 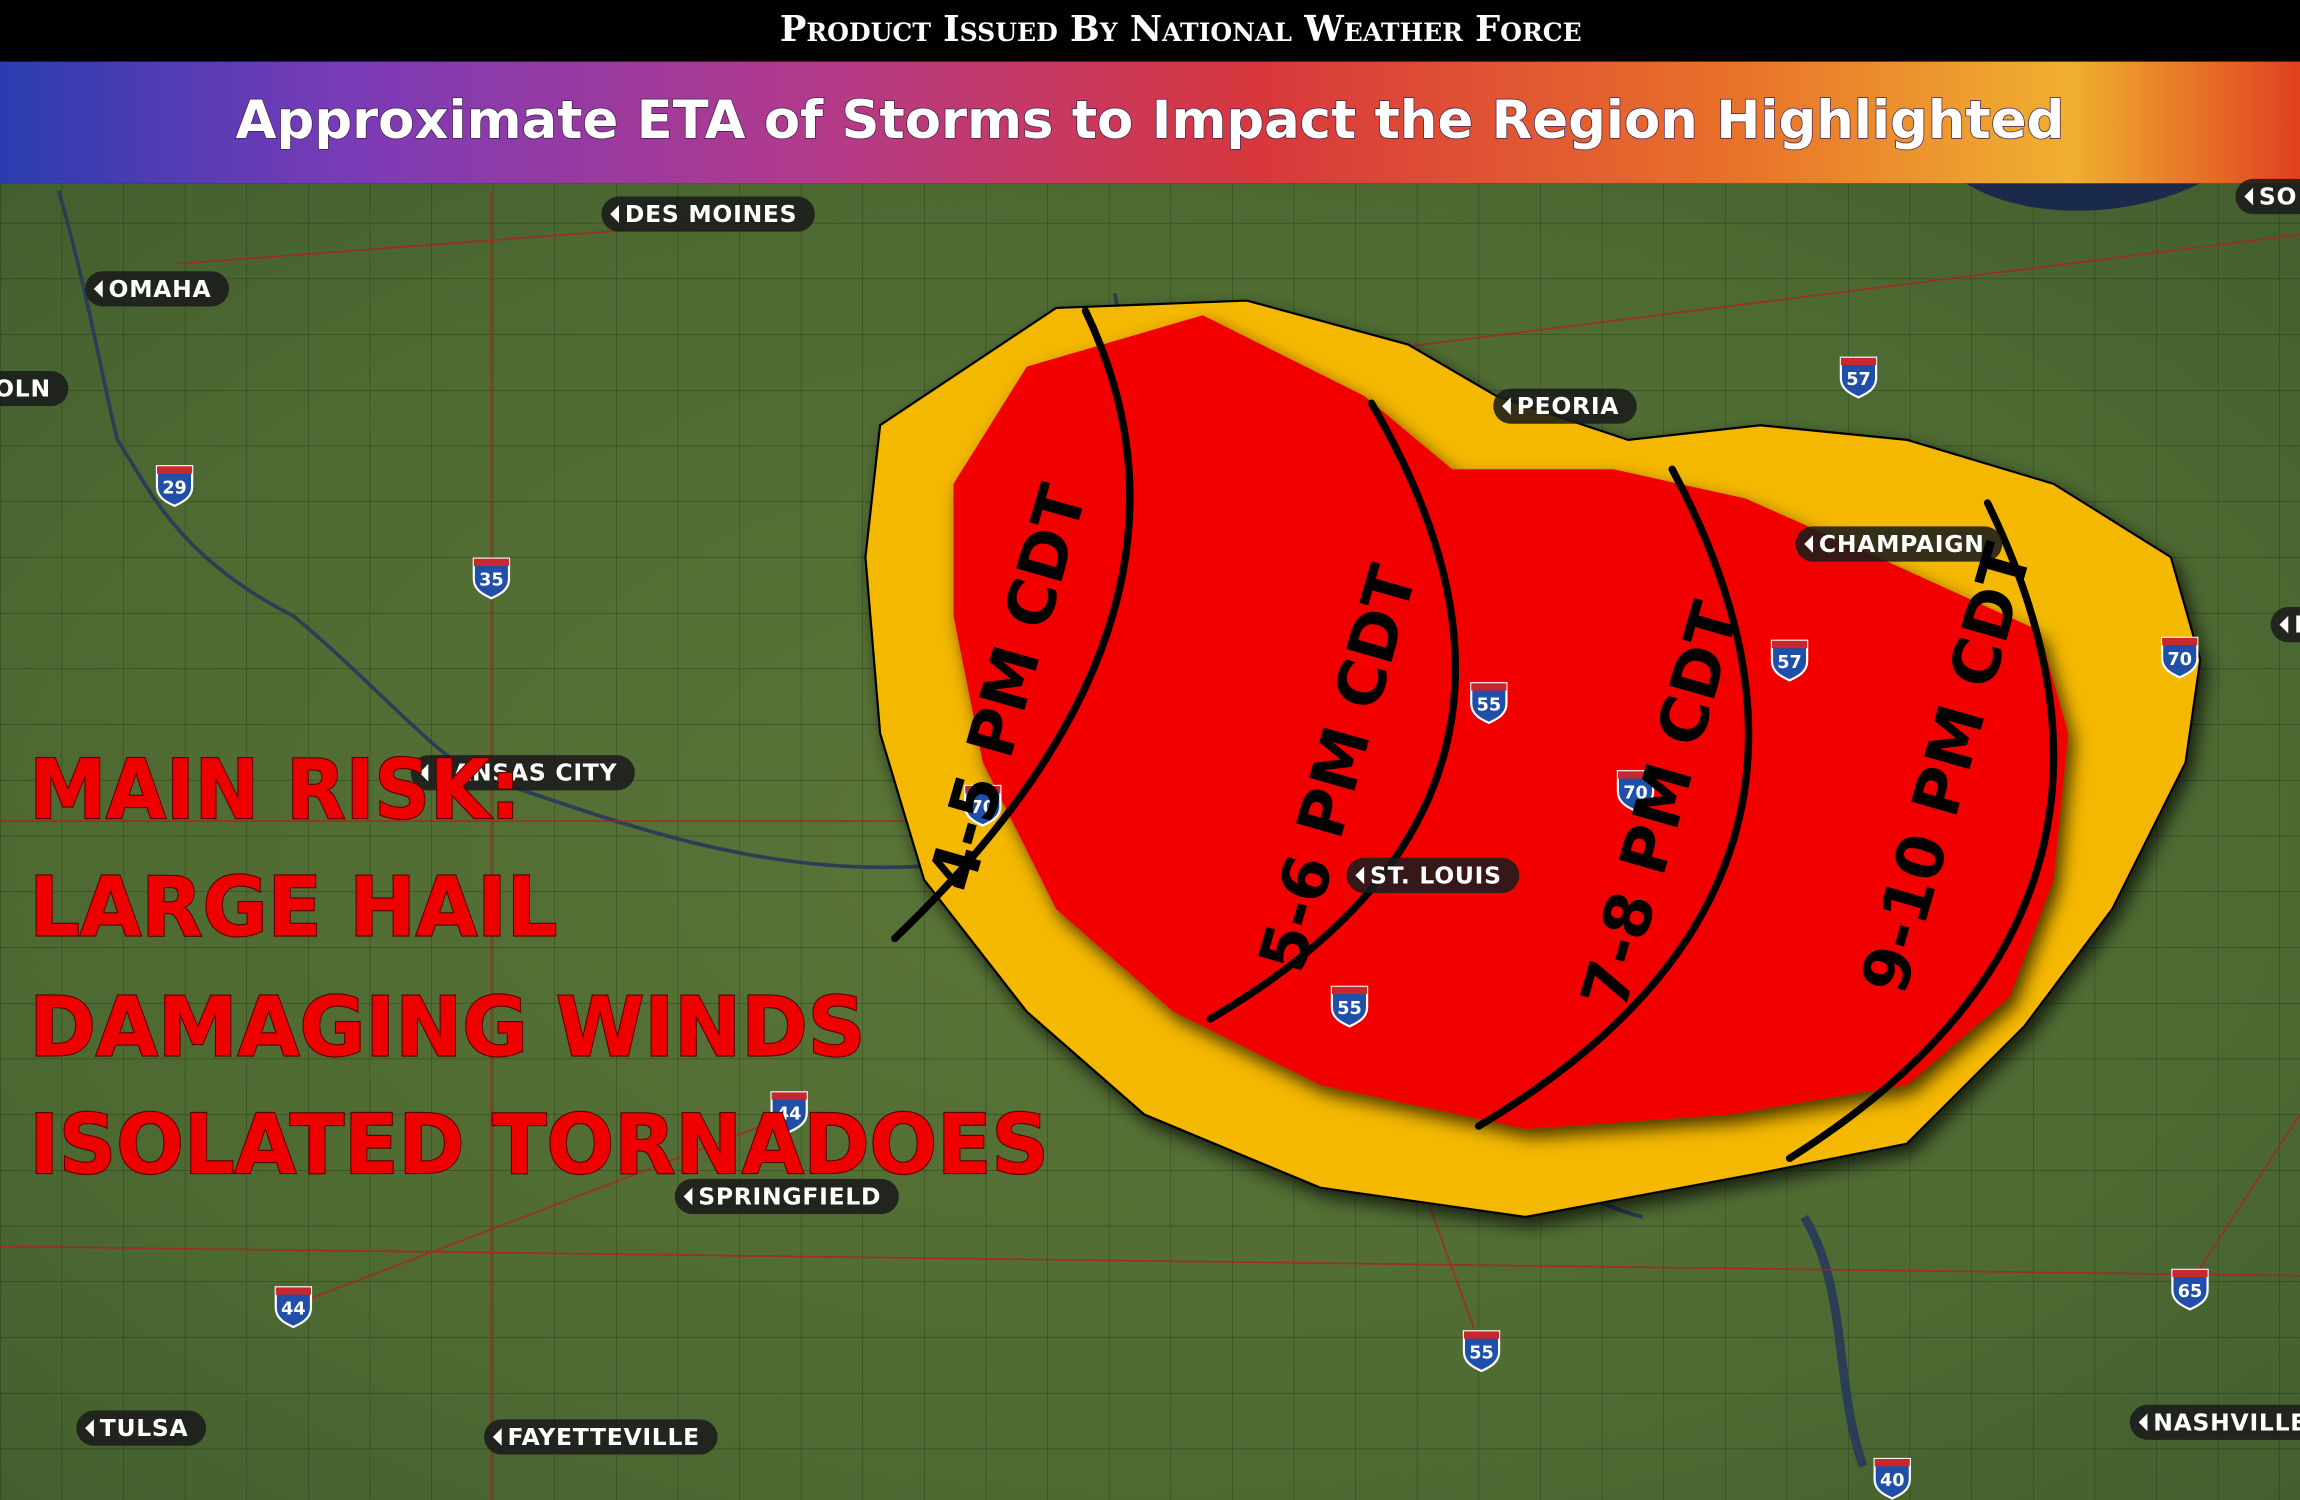 I want to click on shield-number: 65, so click(x=2190, y=1292).